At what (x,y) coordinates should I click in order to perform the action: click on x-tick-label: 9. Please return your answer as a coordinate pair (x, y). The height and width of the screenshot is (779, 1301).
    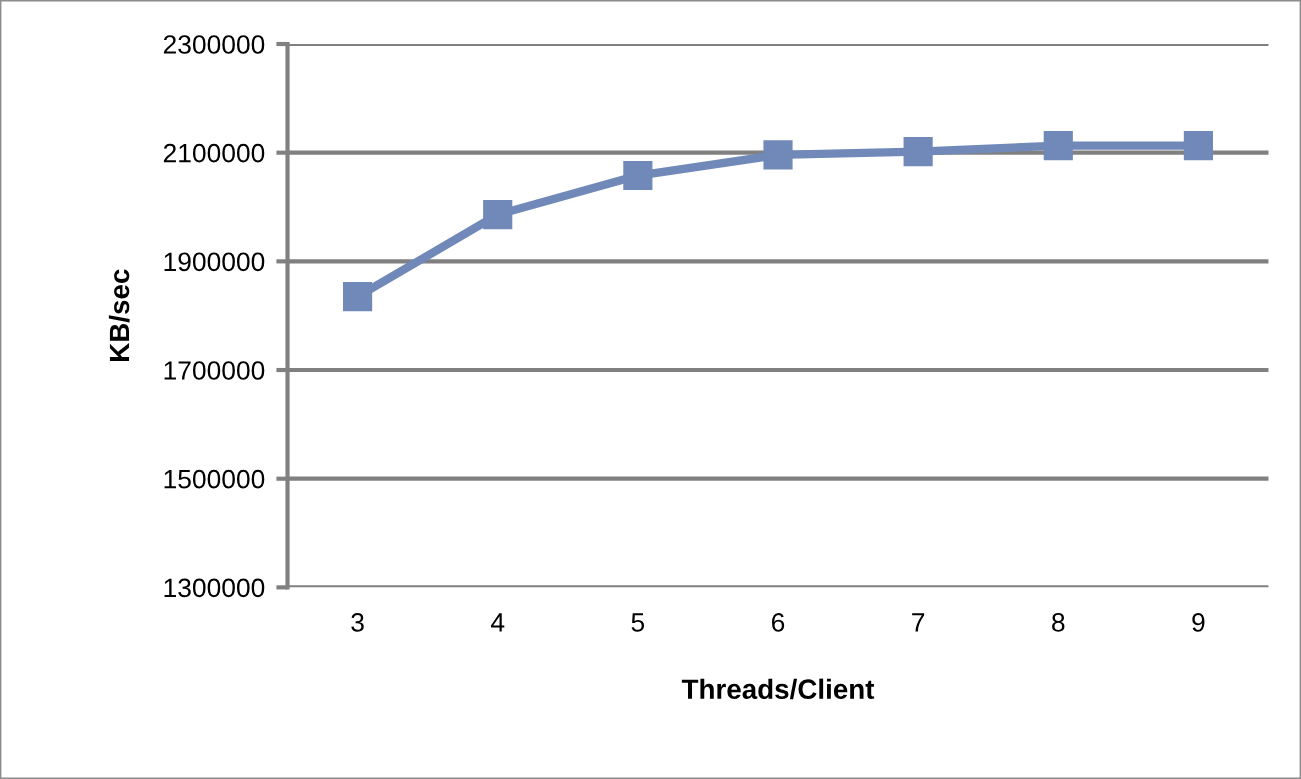
    Looking at the image, I should click on (1198, 622).